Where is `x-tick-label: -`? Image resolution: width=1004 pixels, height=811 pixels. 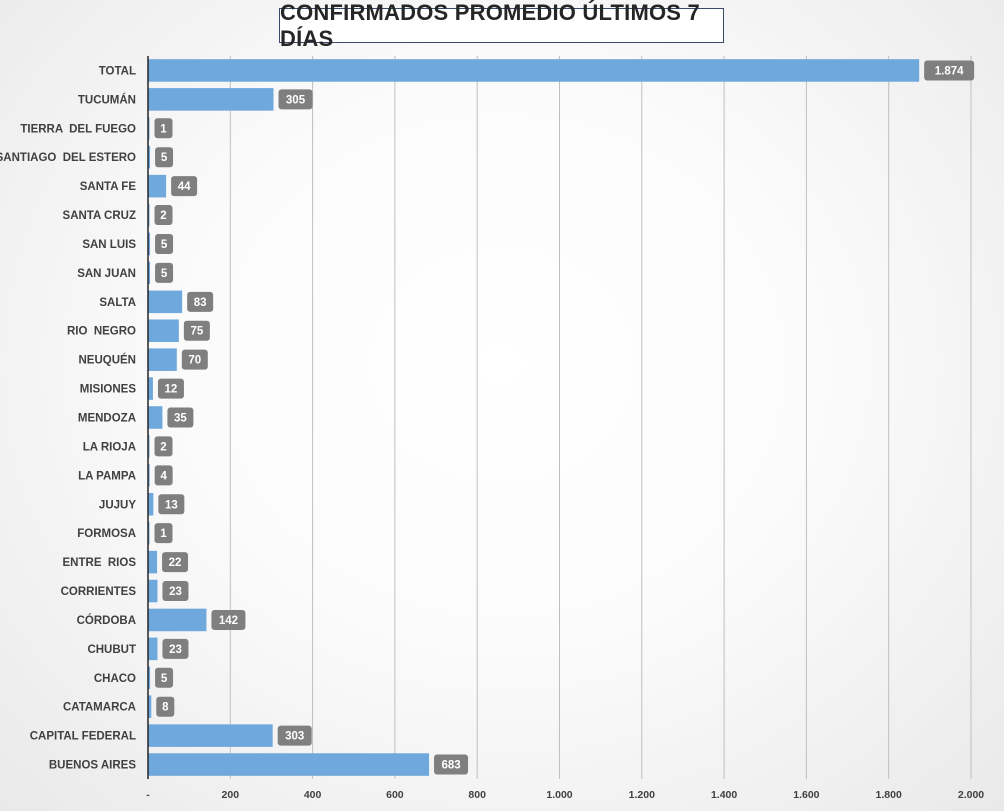 x-tick-label: - is located at coordinates (148, 795).